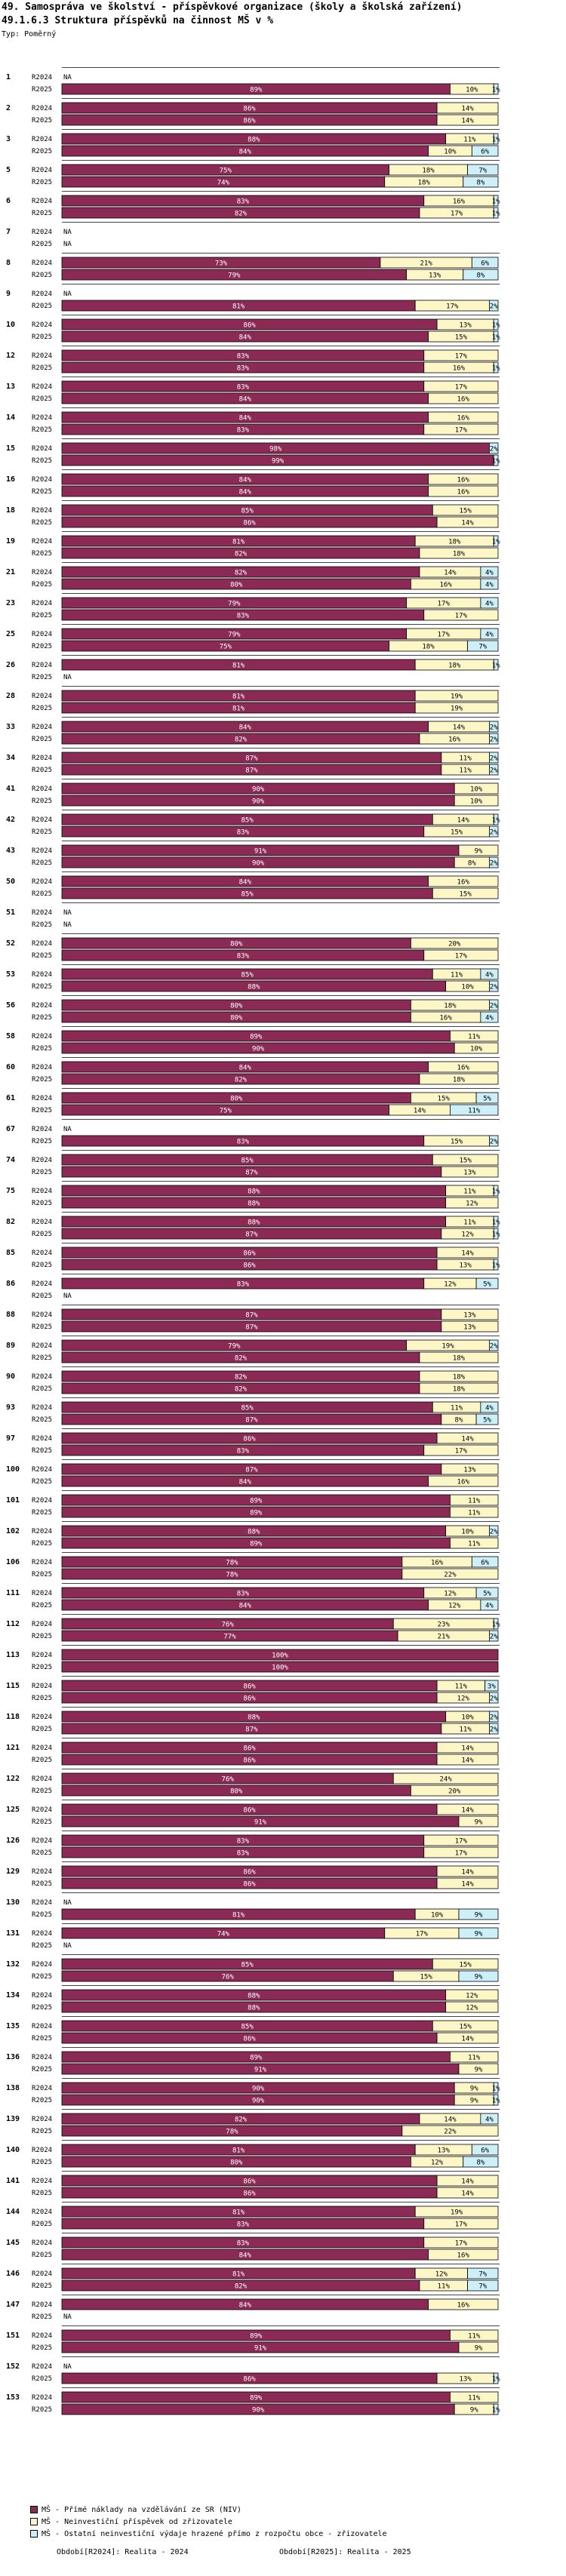  Describe the element at coordinates (235, 604) in the screenshot. I see `bar-value-label: 79%` at that location.